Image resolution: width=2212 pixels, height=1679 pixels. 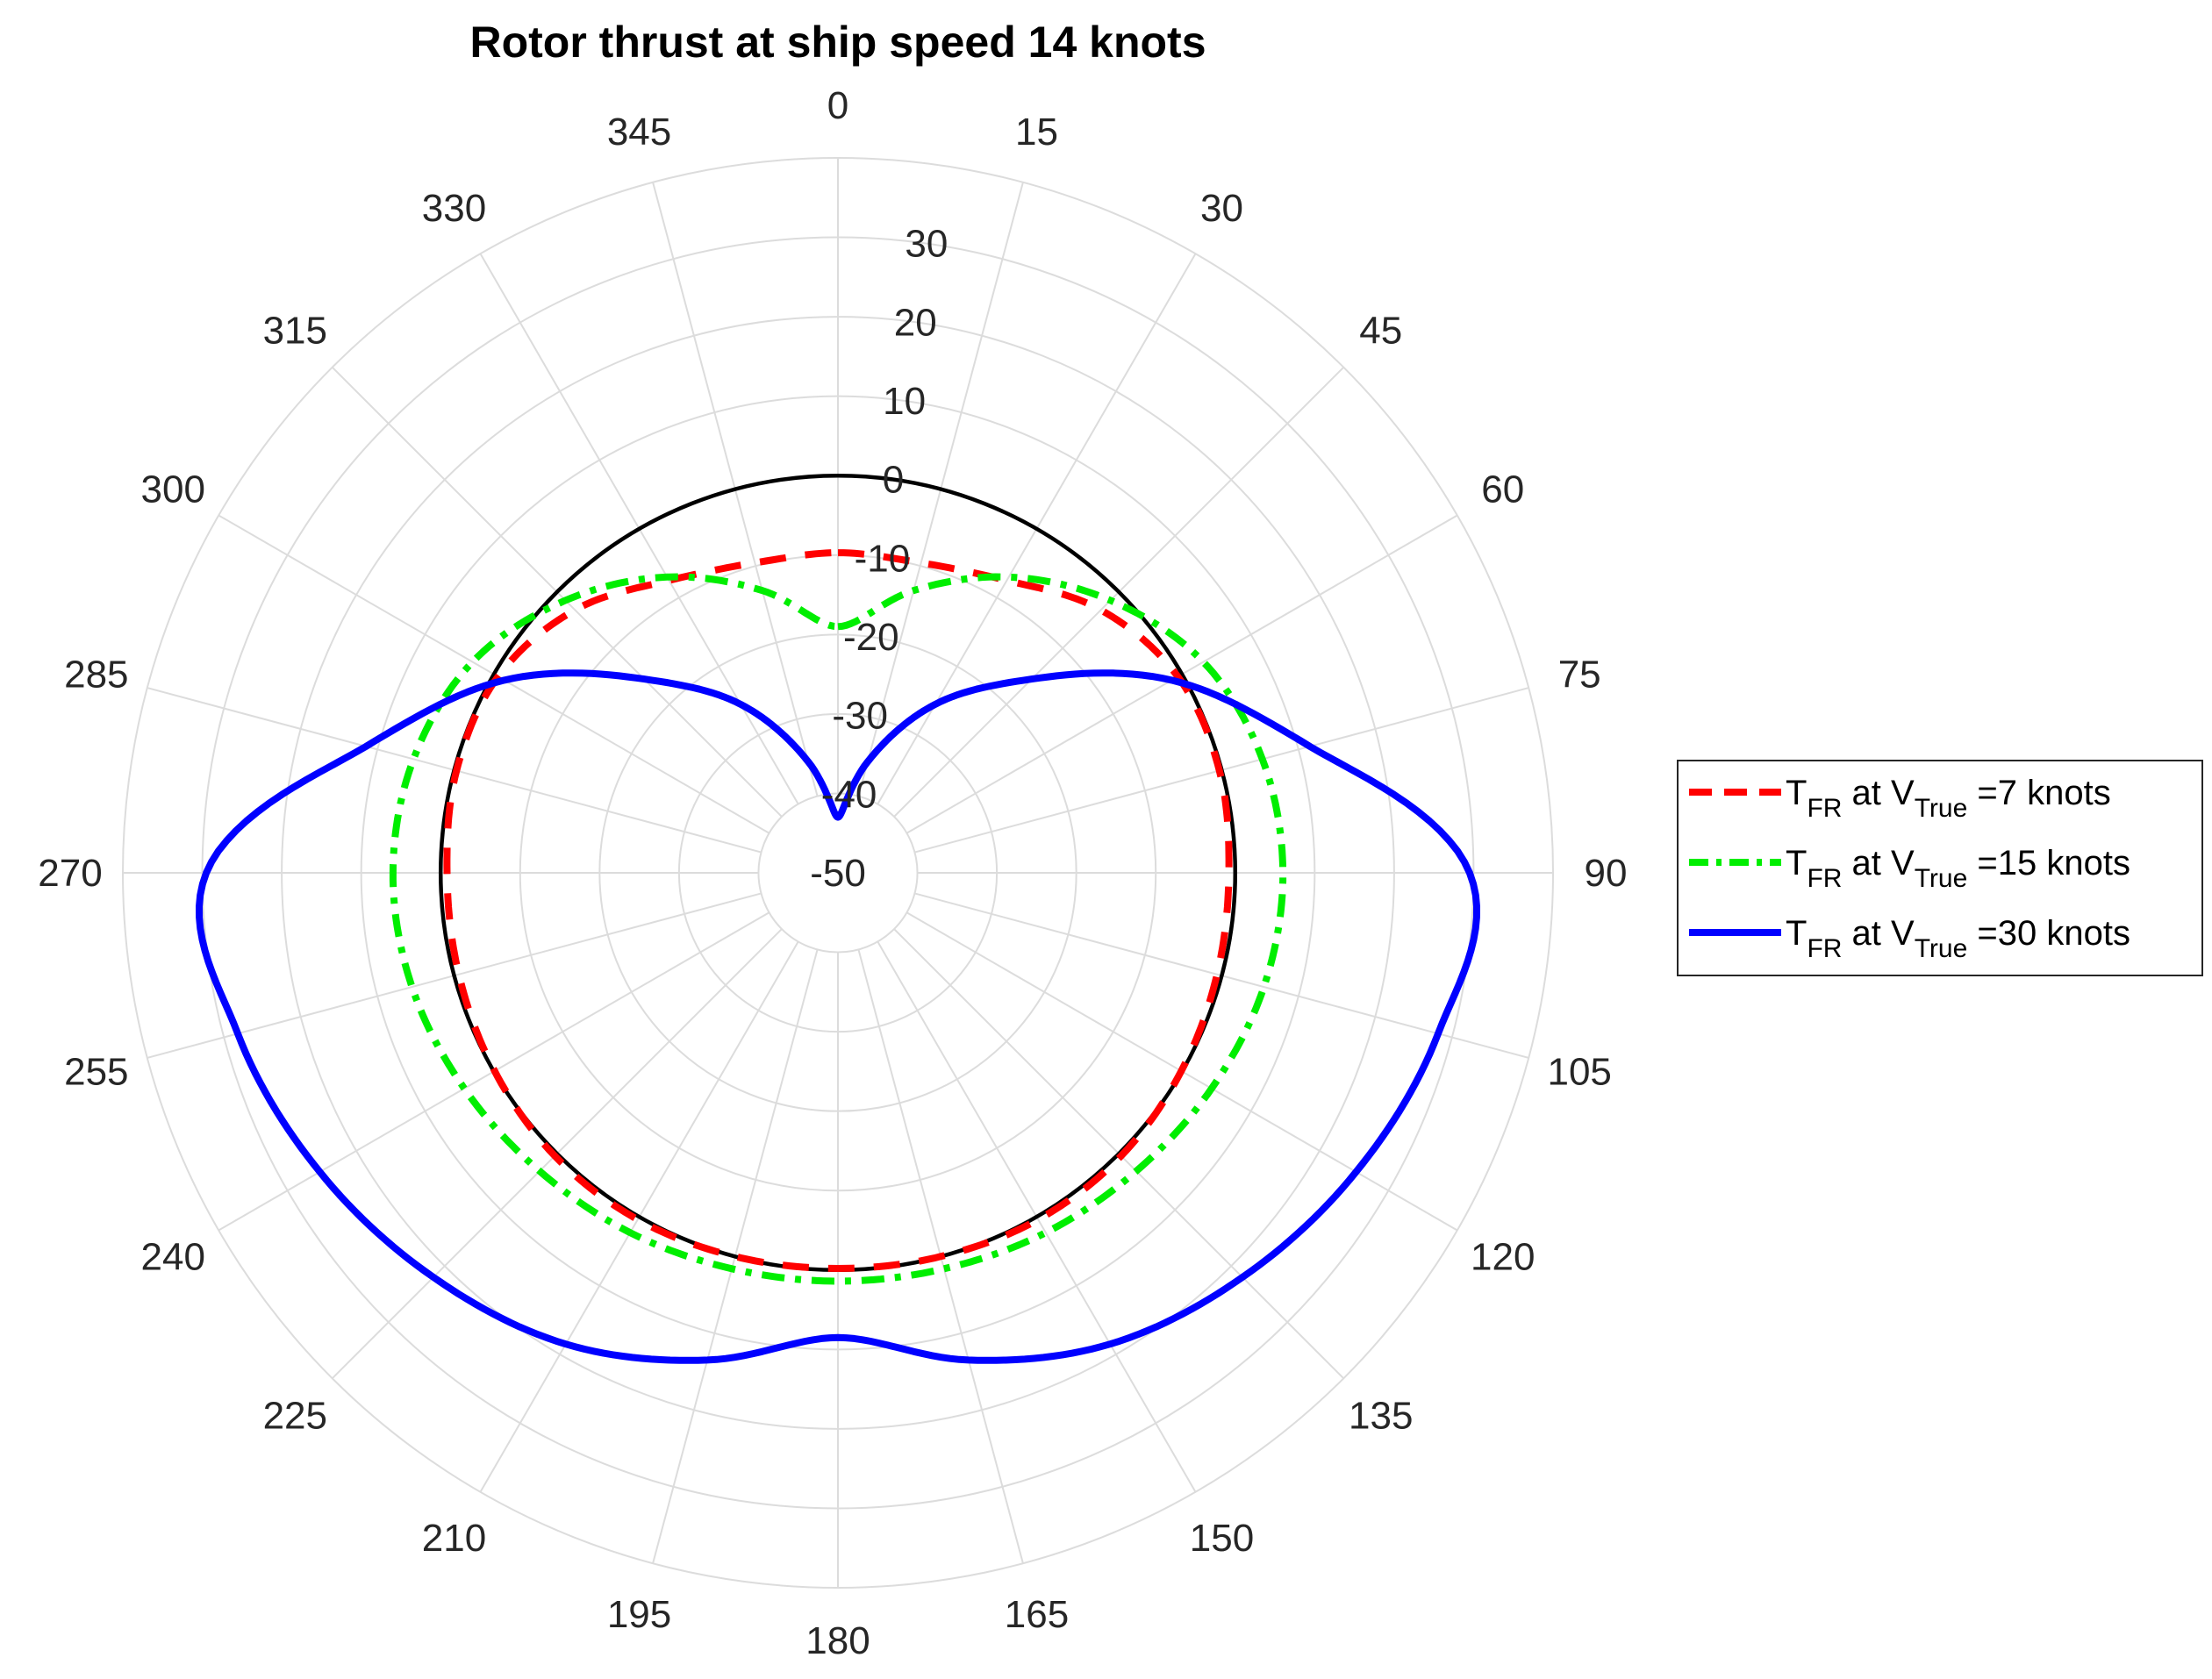 What do you see at coordinates (1606, 874) in the screenshot?
I see `angular-tick-label-90: 90` at bounding box center [1606, 874].